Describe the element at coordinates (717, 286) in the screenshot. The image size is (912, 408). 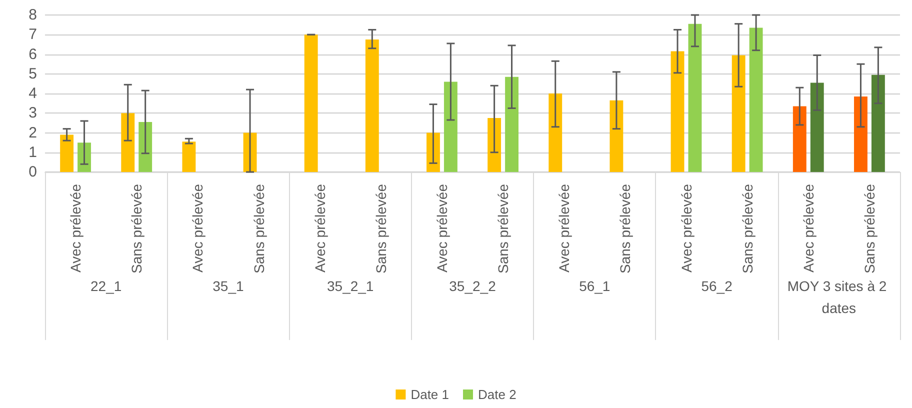
I see `text: 56_2` at that location.